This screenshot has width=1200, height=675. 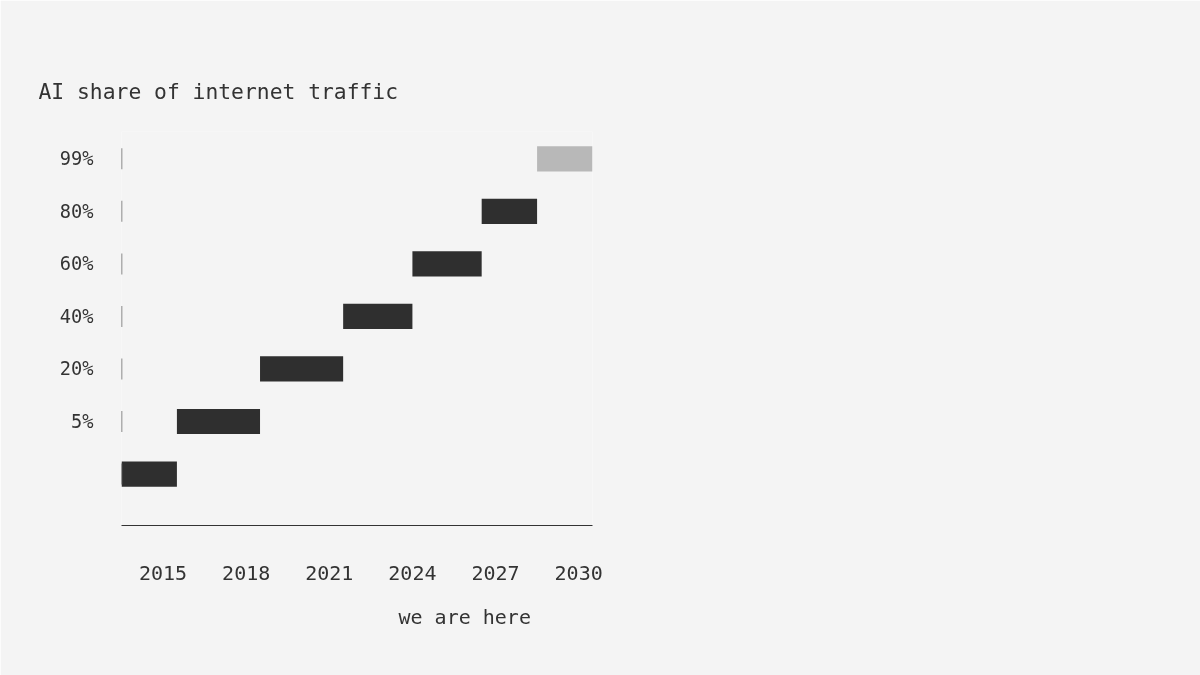 I want to click on x-tick-label: 2021, so click(x=329, y=572).